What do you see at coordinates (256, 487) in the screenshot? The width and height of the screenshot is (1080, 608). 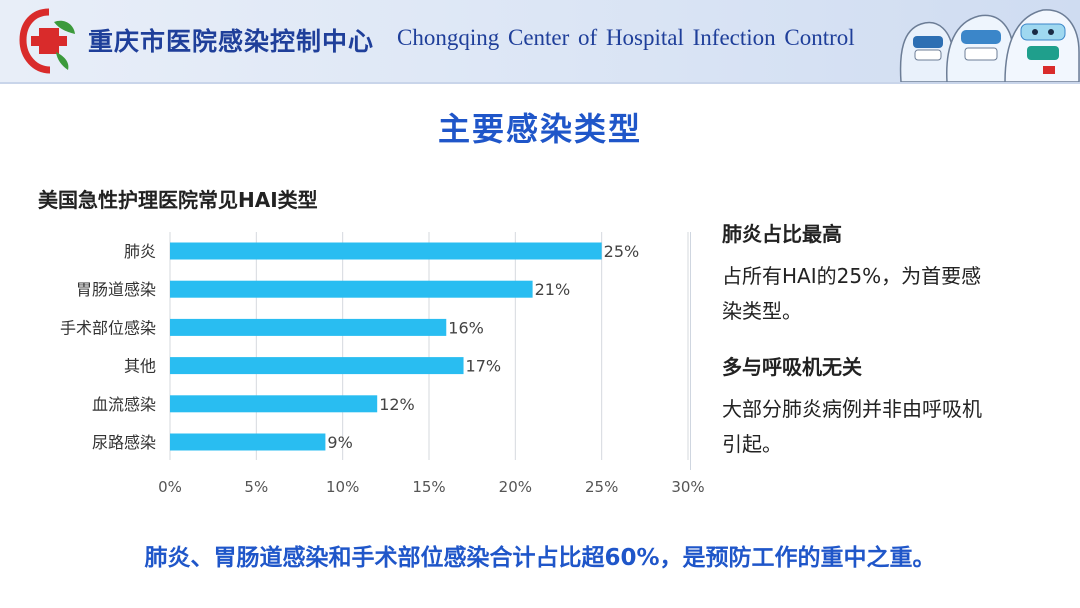 I see `x-tick-label: 5%` at bounding box center [256, 487].